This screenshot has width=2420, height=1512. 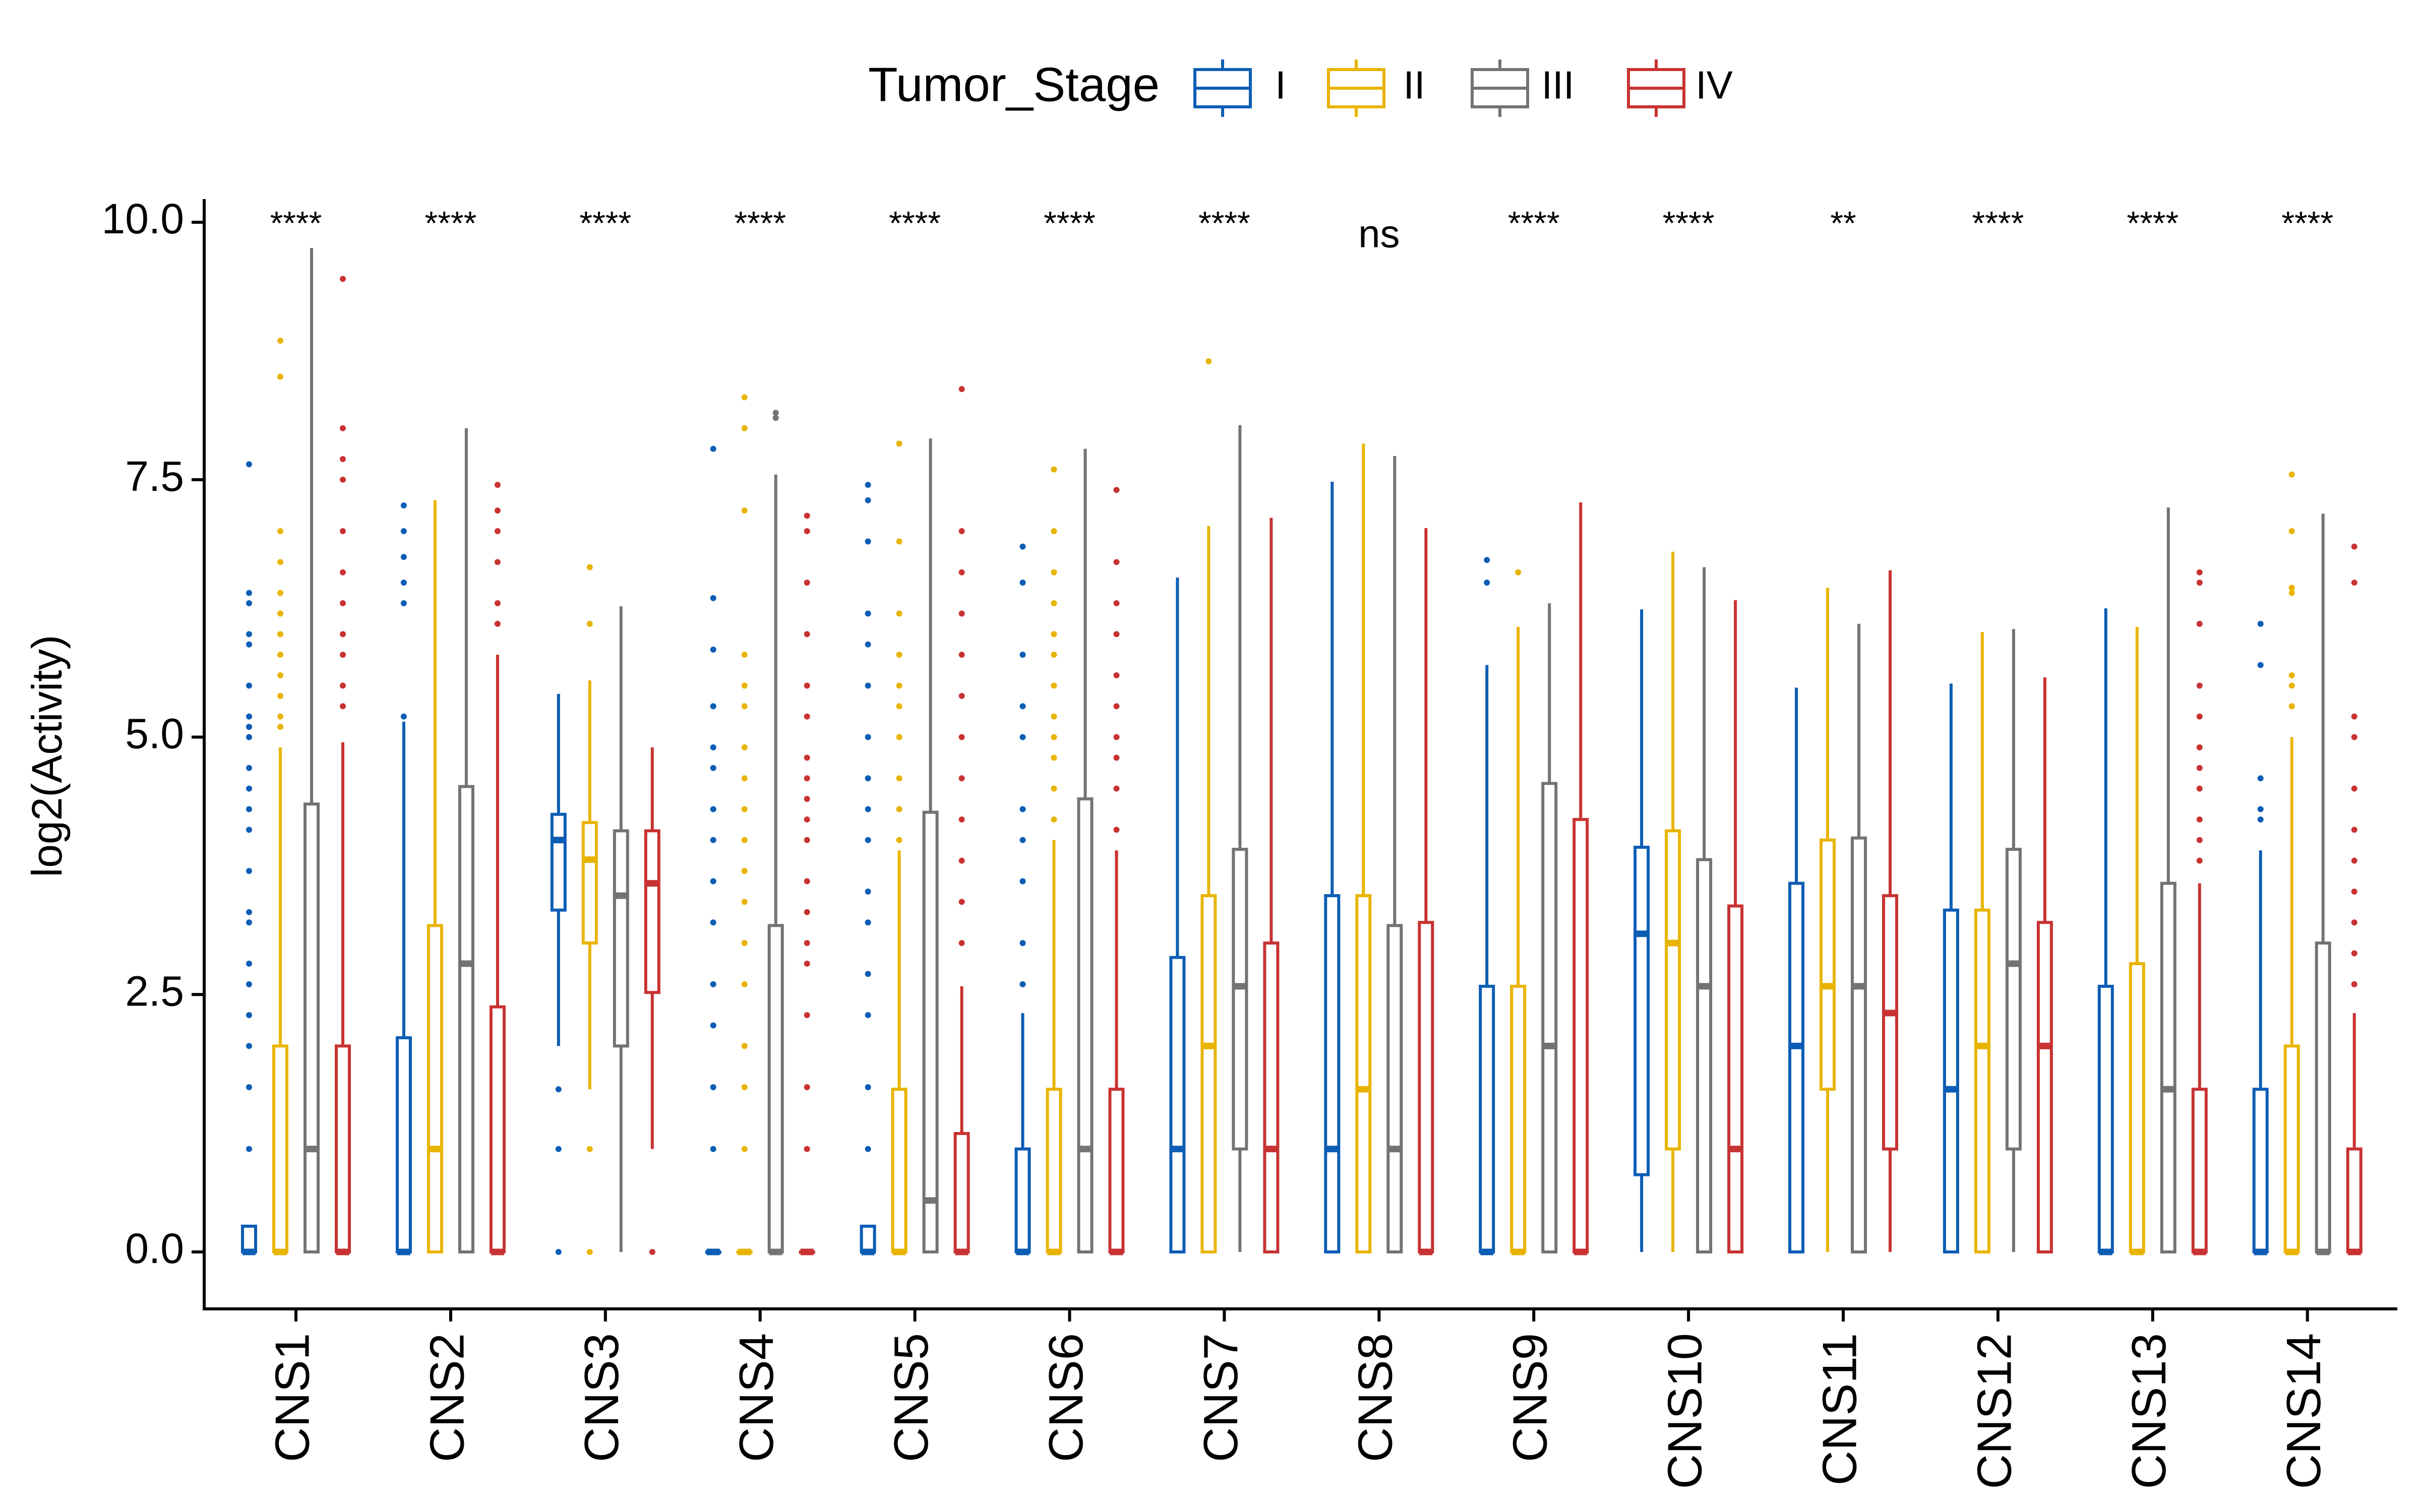 I want to click on y-ticks: 0.0 2.5 5.0 7.5 10.0, so click(x=153, y=733).